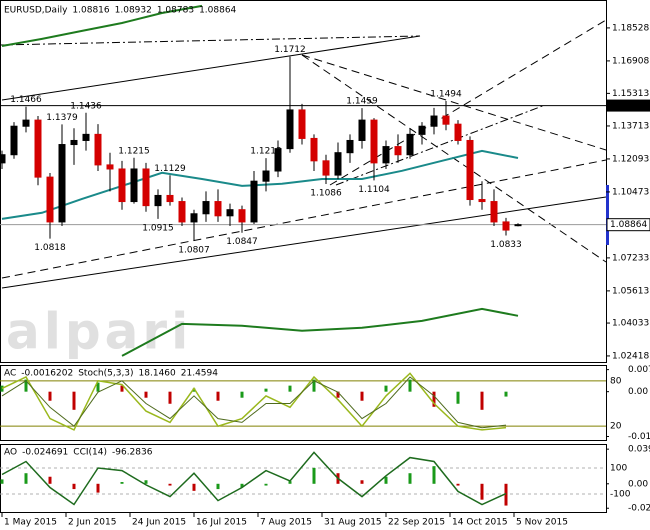 Image resolution: width=650 pixels, height=530 pixels. Describe the element at coordinates (86, 106) in the screenshot. I see `high-label: 1.1436` at that location.